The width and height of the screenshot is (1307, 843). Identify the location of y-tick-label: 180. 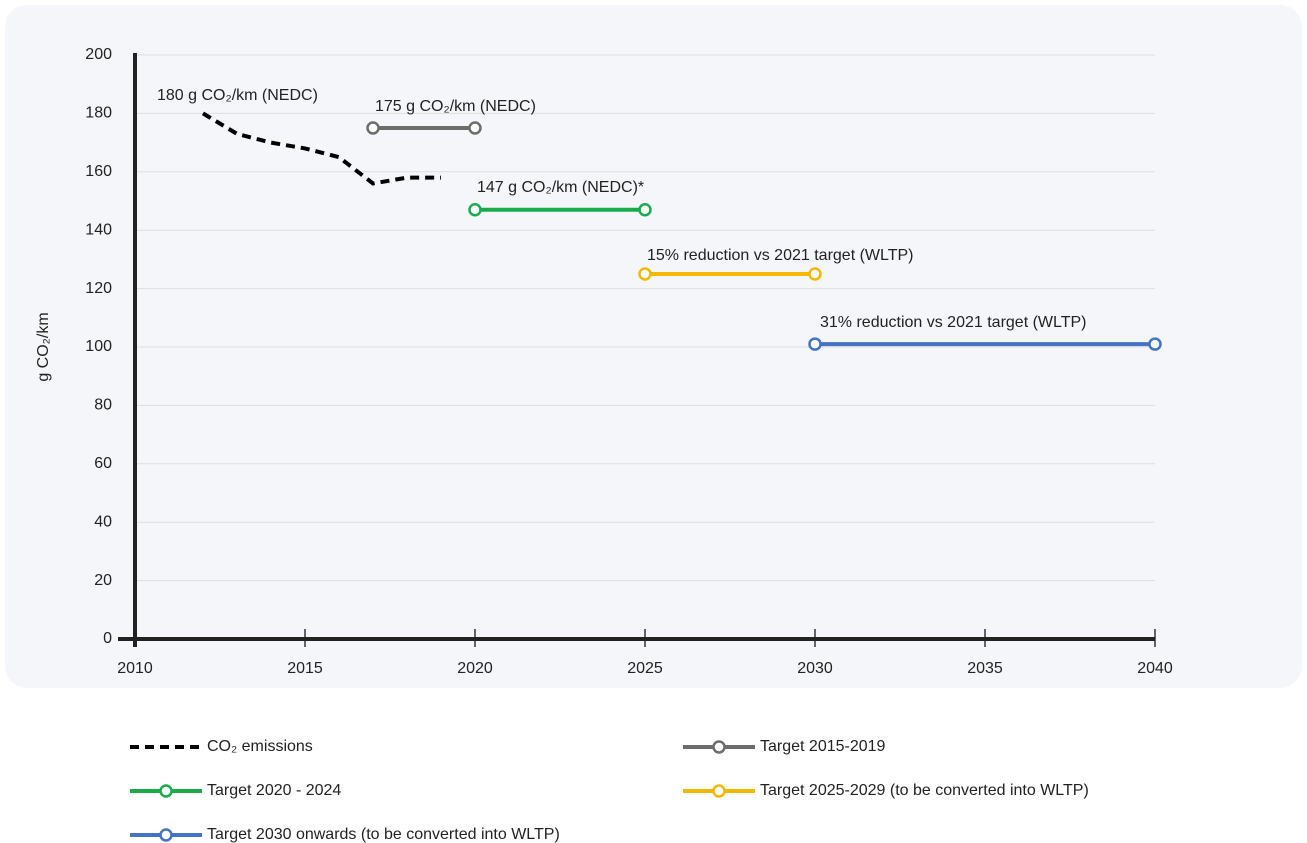
(98, 113).